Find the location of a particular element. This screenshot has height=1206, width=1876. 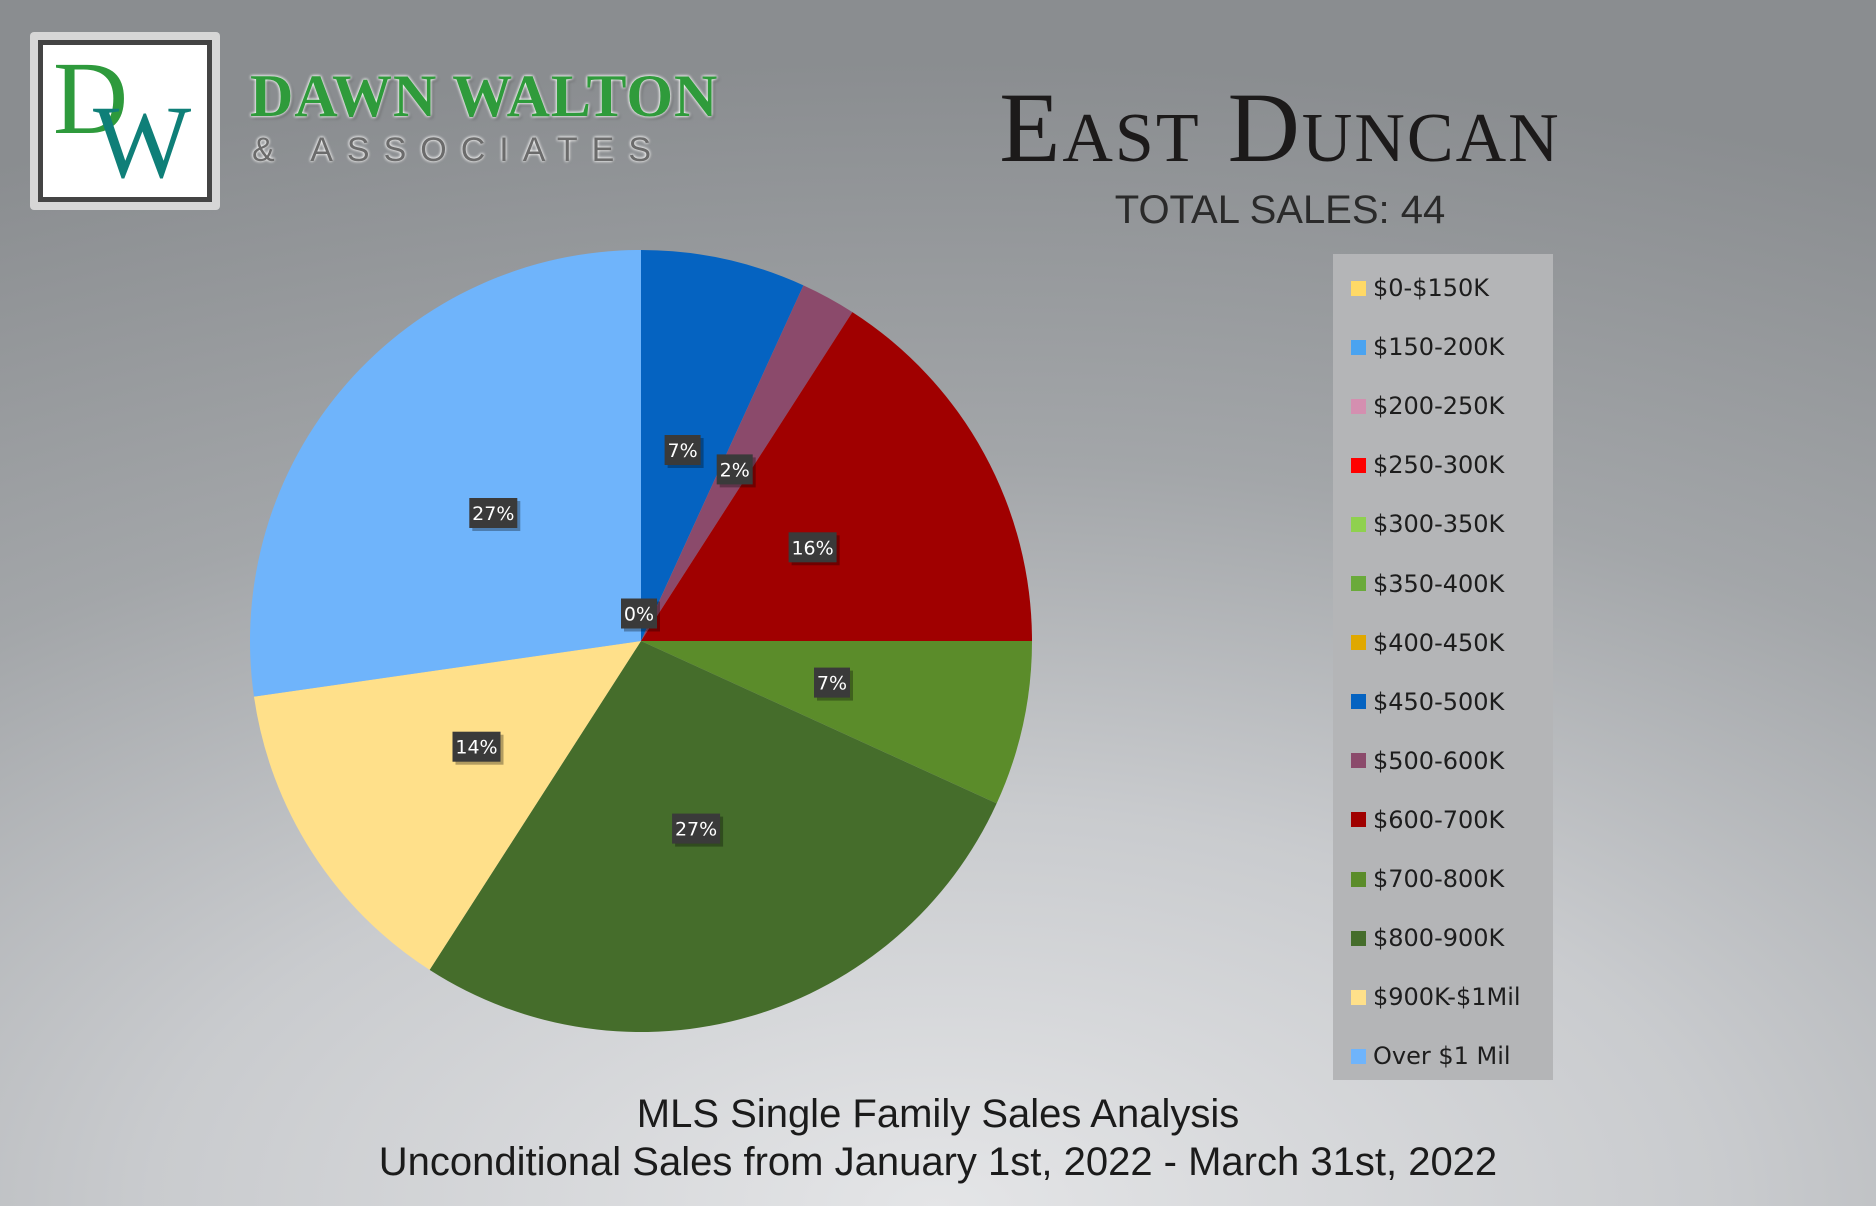

logo-monogram: D W is located at coordinates (125, 121).